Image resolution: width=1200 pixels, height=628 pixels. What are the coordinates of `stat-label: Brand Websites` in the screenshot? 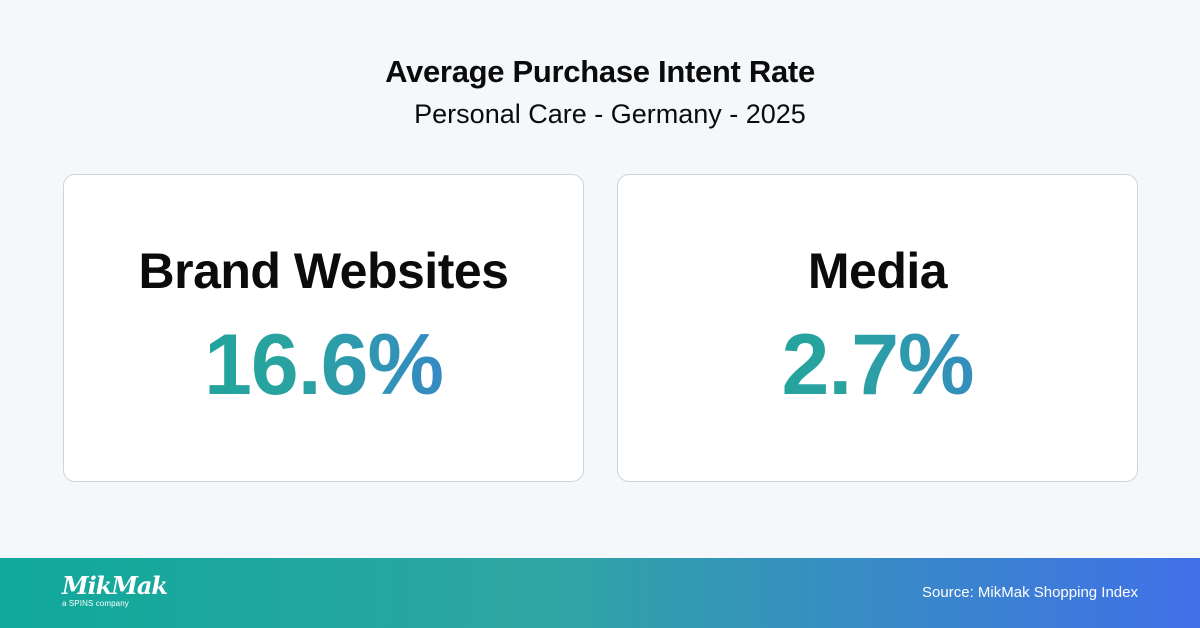 It's located at (323, 271).